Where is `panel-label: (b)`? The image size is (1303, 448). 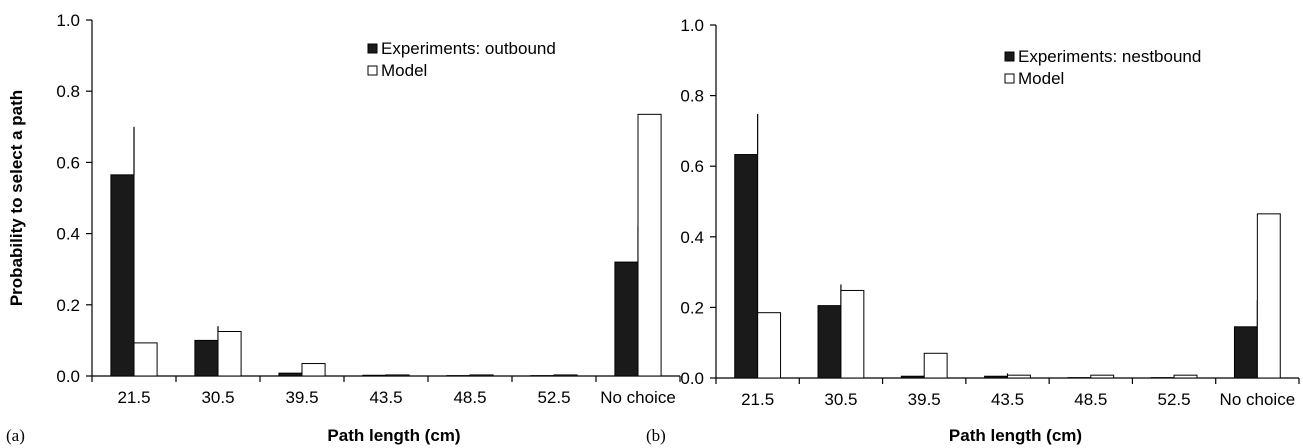 panel-label: (b) is located at coordinates (656, 435).